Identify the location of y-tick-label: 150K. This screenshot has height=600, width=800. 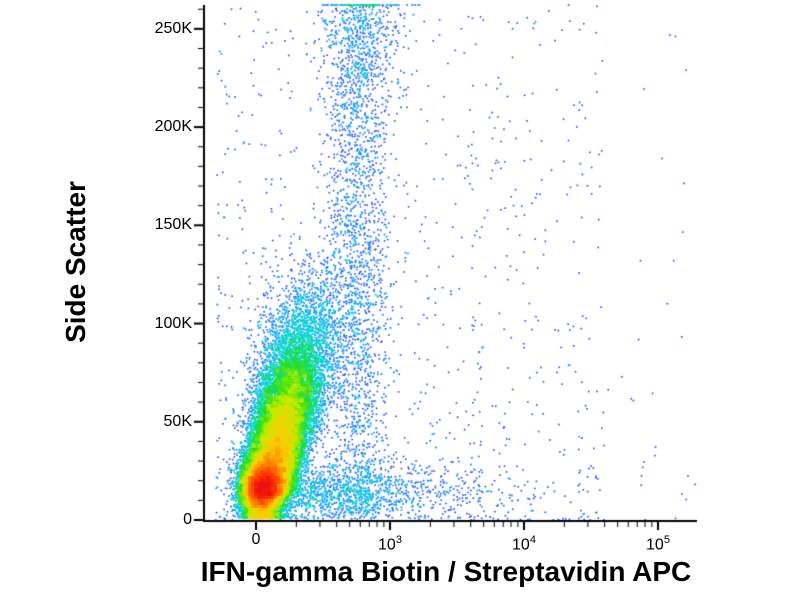
(173, 225).